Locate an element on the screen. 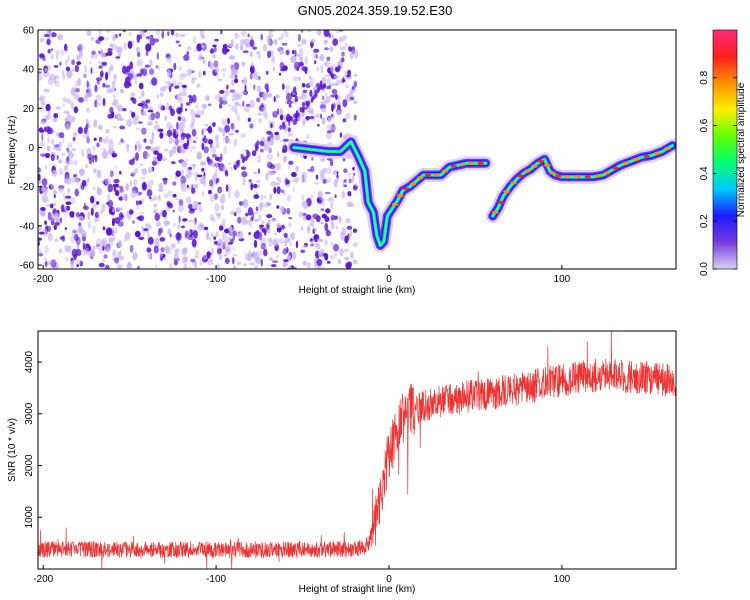 The width and height of the screenshot is (750, 600). snr-y-tick-label: 4000 is located at coordinates (29, 361).